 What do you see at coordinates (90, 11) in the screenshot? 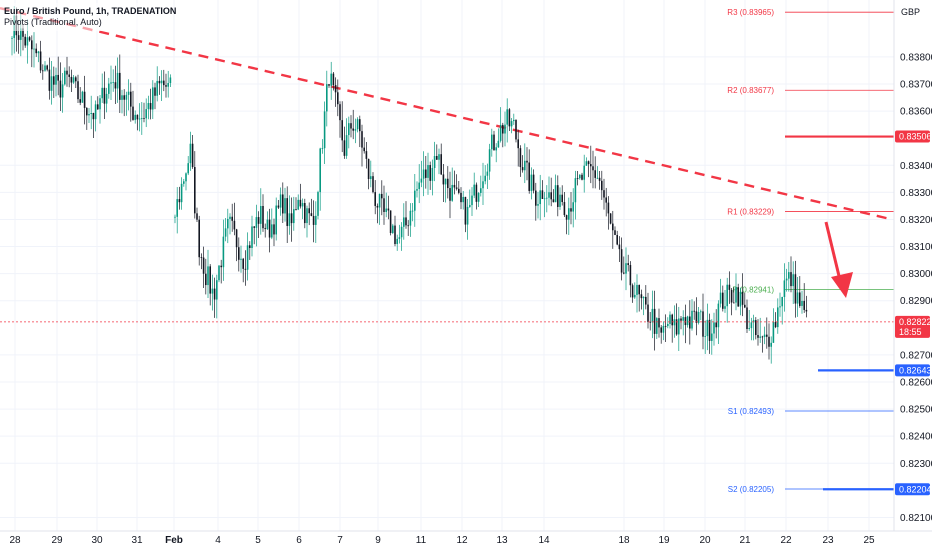
I see `chart-title: Euro / British Pound, 1h, TRADENATION` at bounding box center [90, 11].